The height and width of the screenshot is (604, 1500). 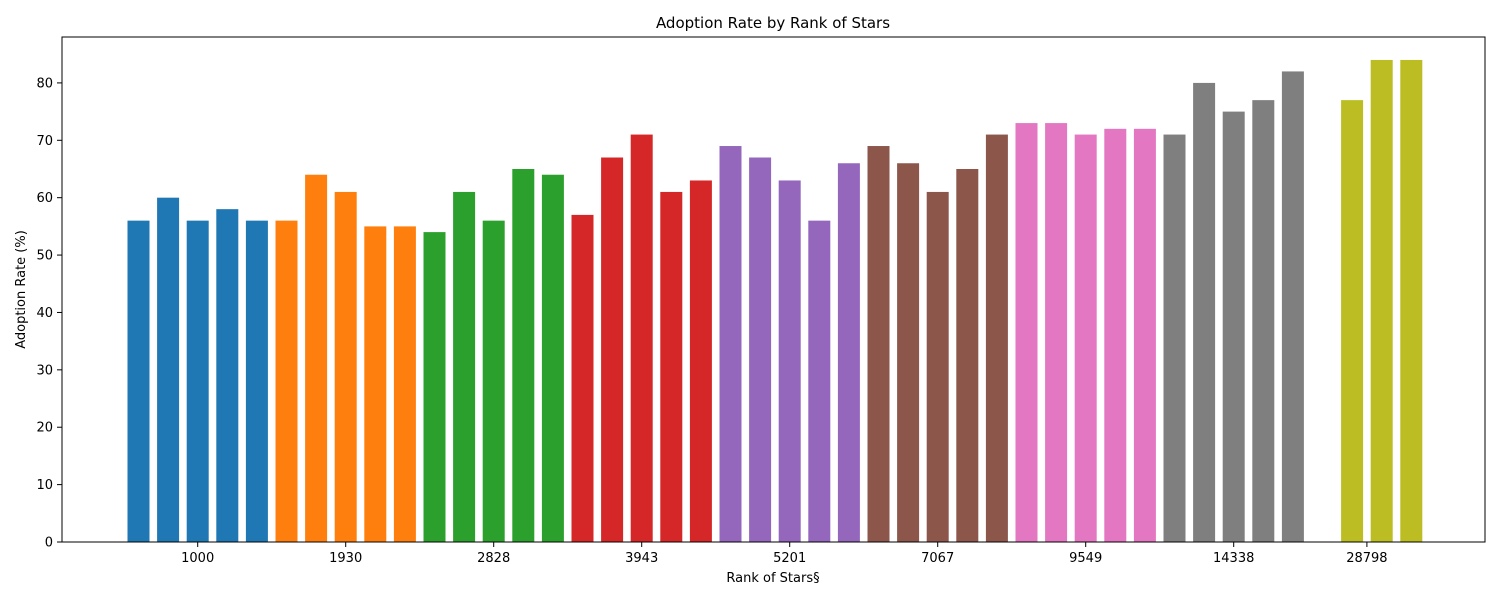 I want to click on x-tick-label-1: 1930, so click(x=345, y=558).